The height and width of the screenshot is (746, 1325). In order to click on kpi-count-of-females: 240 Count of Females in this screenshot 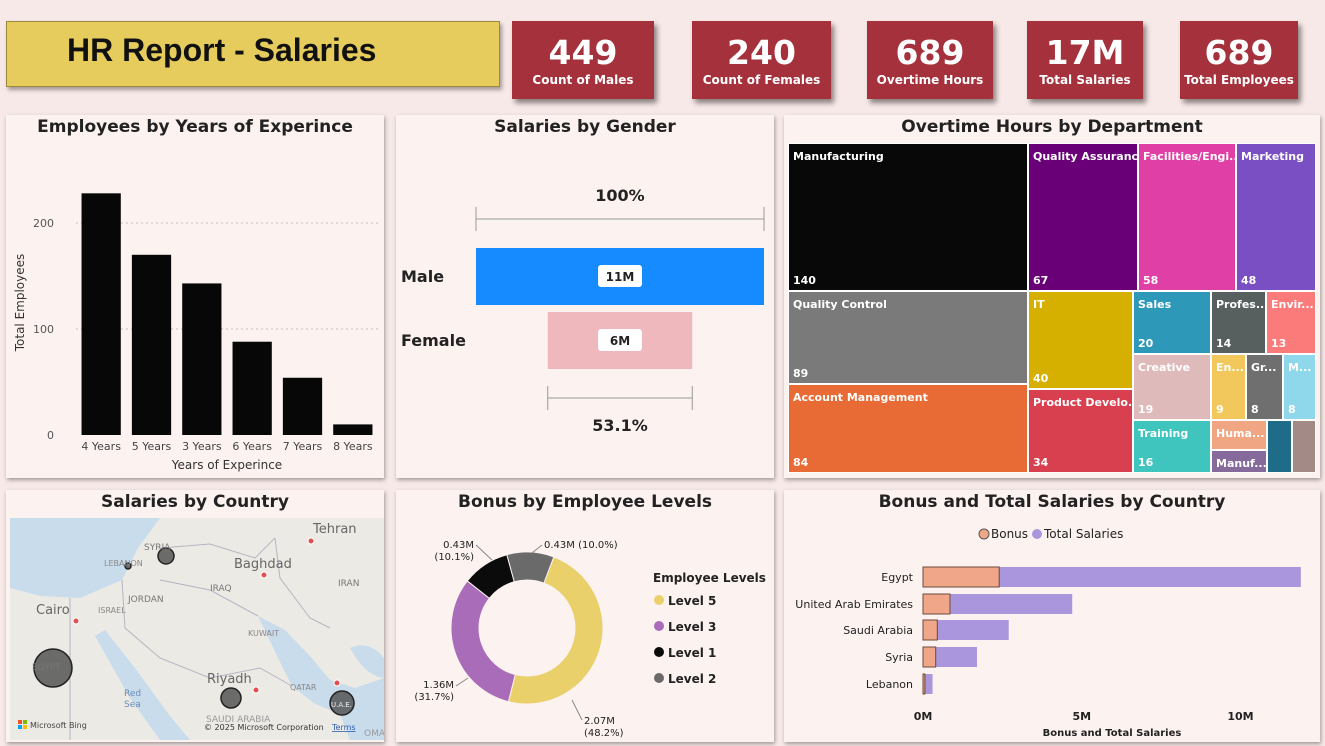, I will do `click(761, 60)`.